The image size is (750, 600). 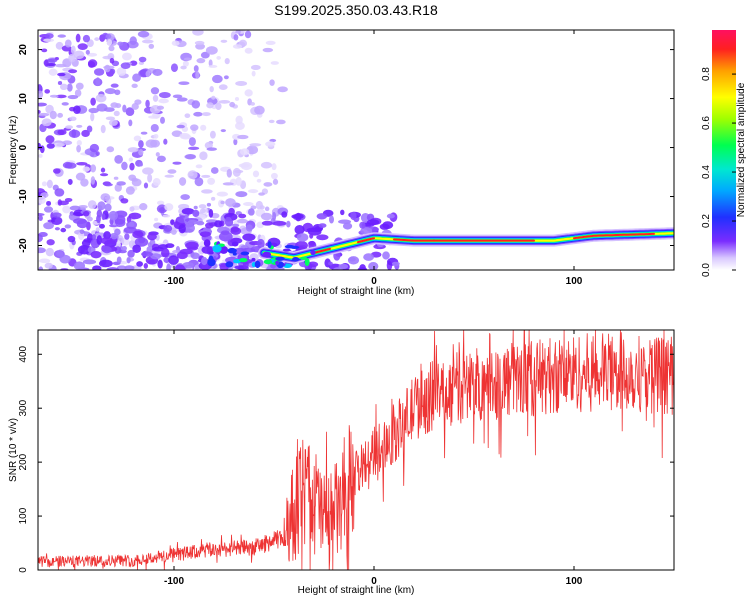 What do you see at coordinates (23, 50) in the screenshot?
I see `spectrogram-y-tick-label: 20` at bounding box center [23, 50].